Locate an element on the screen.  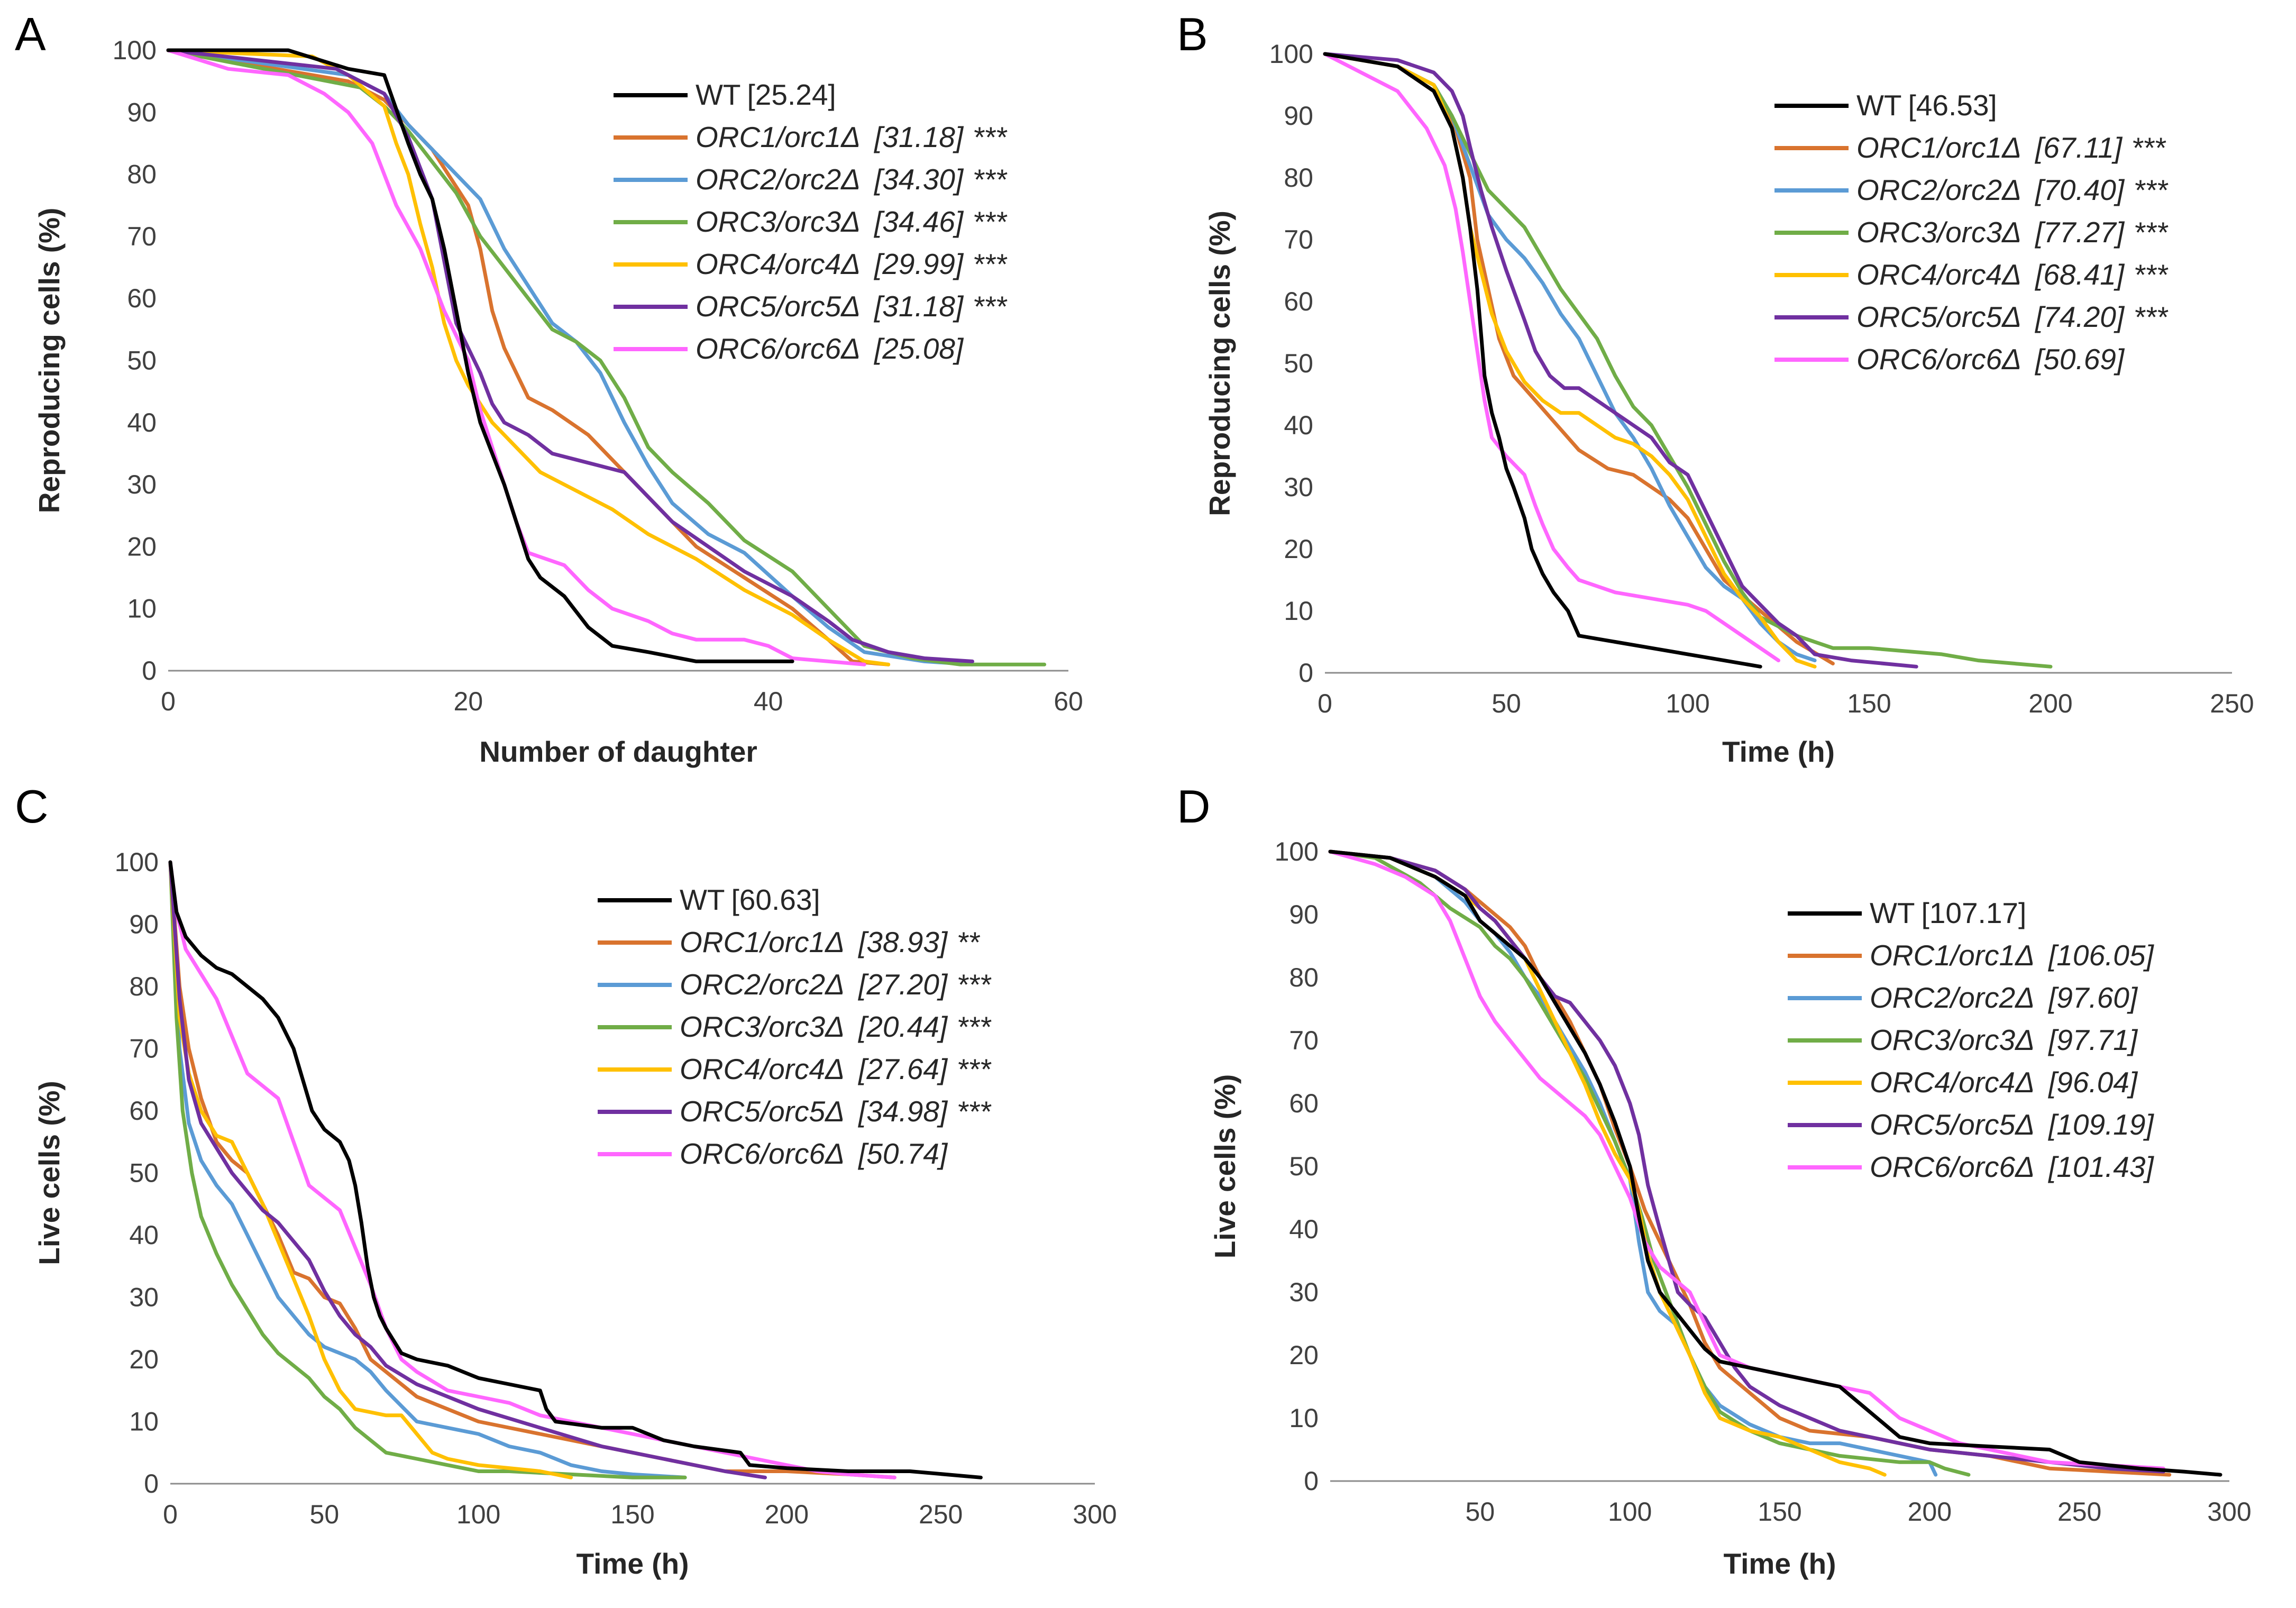
x-tick-label: 300 is located at coordinates (2229, 1512).